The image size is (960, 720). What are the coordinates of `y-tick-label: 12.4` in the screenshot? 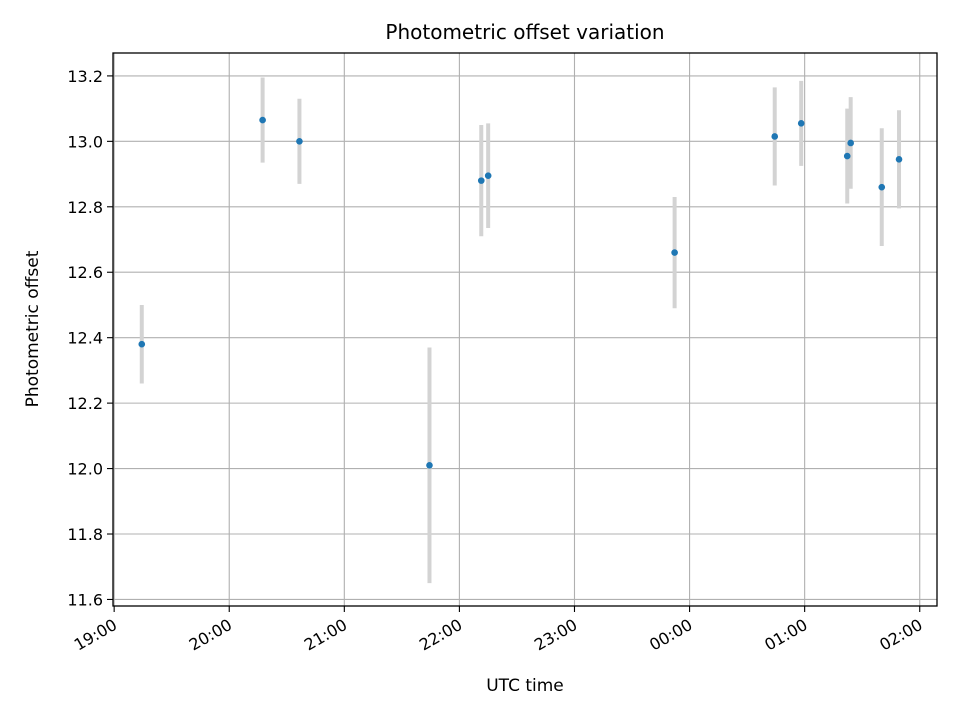 It's located at (85, 338).